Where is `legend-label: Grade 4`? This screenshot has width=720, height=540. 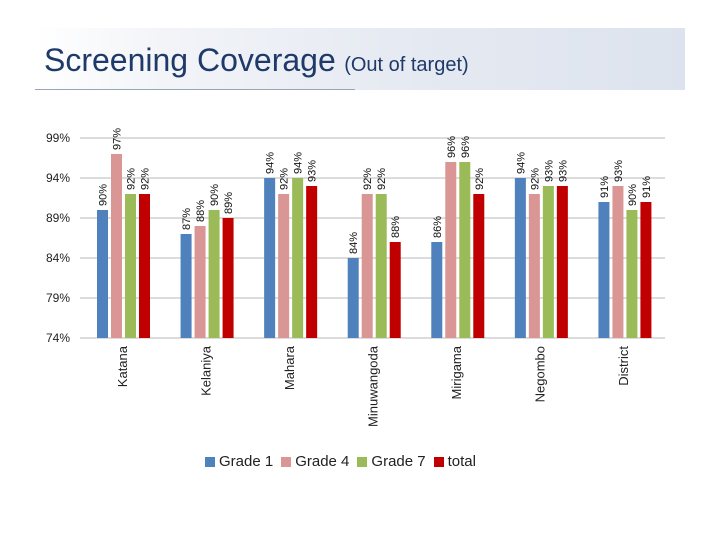
legend-label: Grade 4 is located at coordinates (322, 461).